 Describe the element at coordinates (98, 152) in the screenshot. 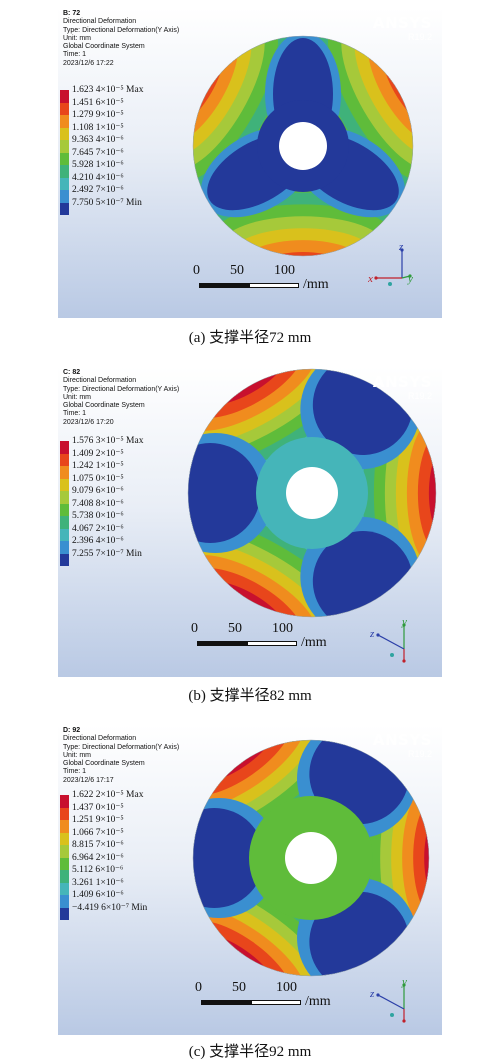

I see `legend-value-label: 7.645 7×10⁻⁶` at that location.